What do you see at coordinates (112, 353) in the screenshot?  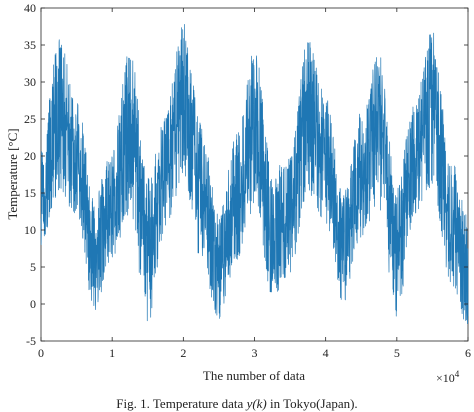 I see `x-tick-label: 1` at bounding box center [112, 353].